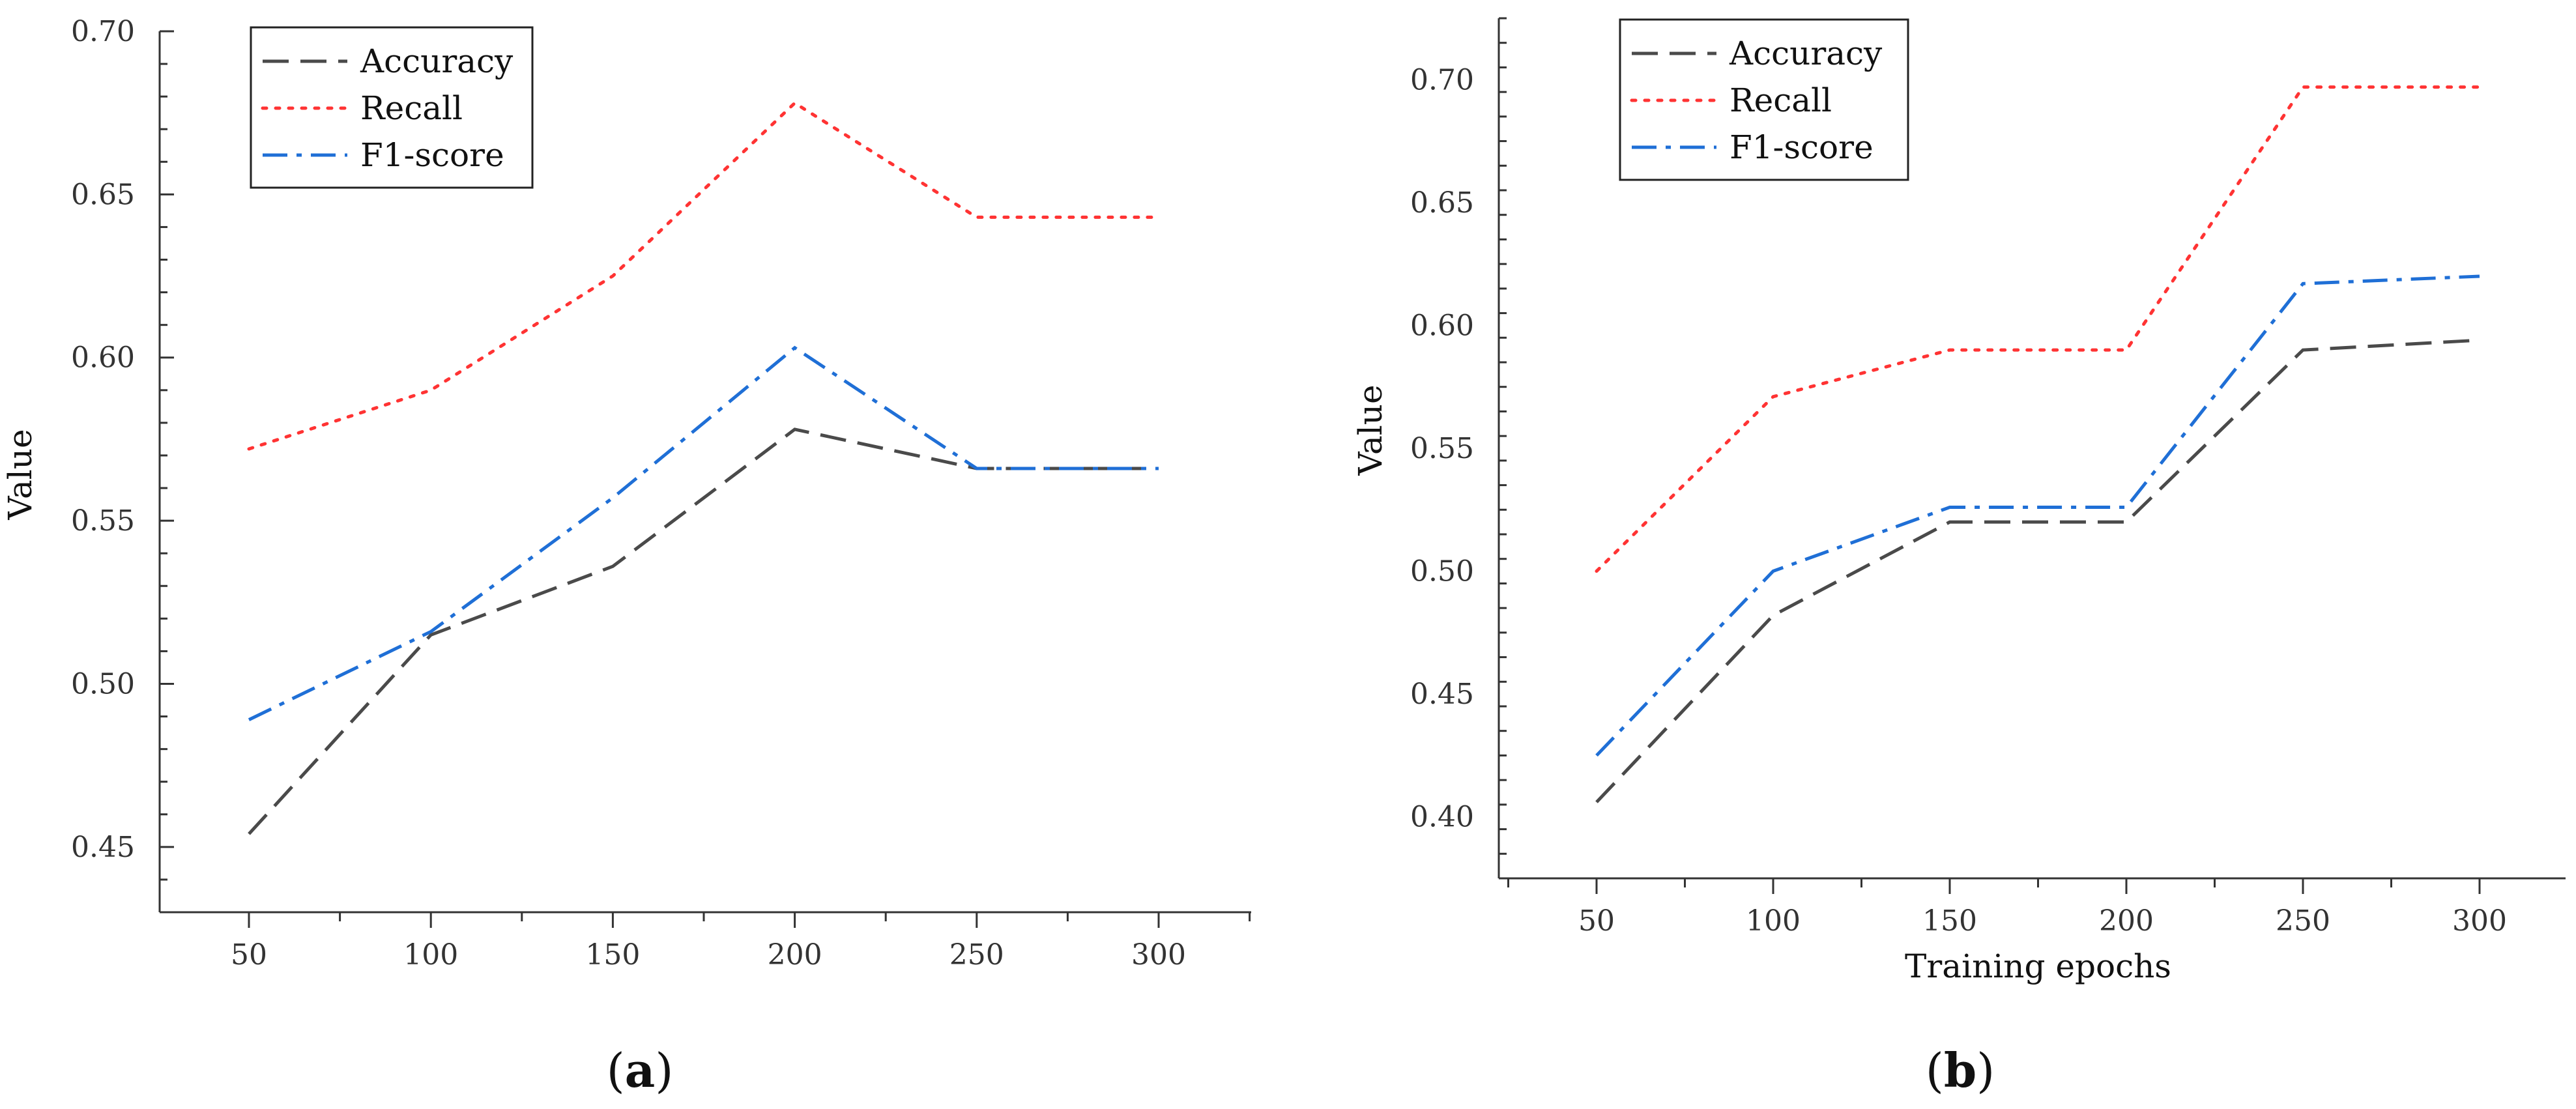 The image size is (2576, 1109). What do you see at coordinates (437, 61) in the screenshot?
I see `legend-label-accuracy-a: Accuracy` at bounding box center [437, 61].